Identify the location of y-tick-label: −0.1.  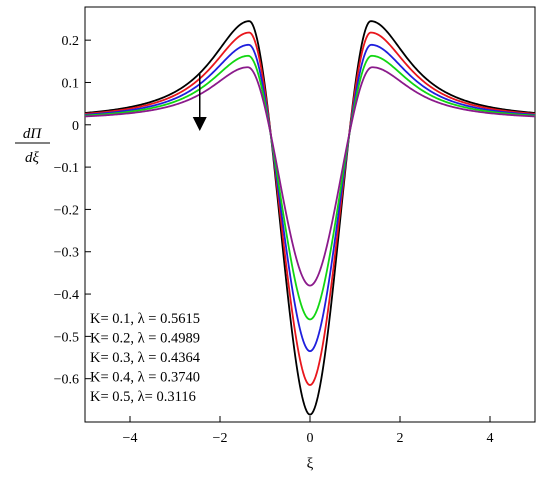
(66, 168).